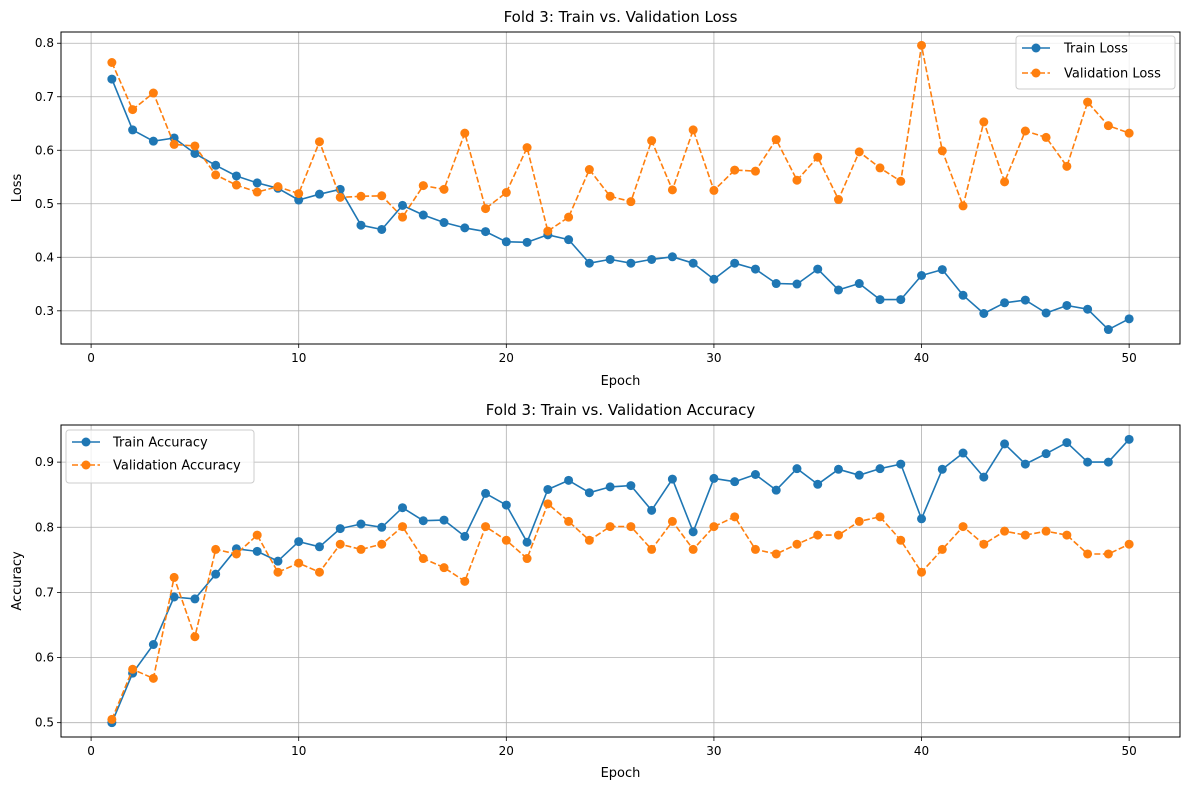  Describe the element at coordinates (506, 358) in the screenshot. I see `loss-x-tick-label: 20` at that location.